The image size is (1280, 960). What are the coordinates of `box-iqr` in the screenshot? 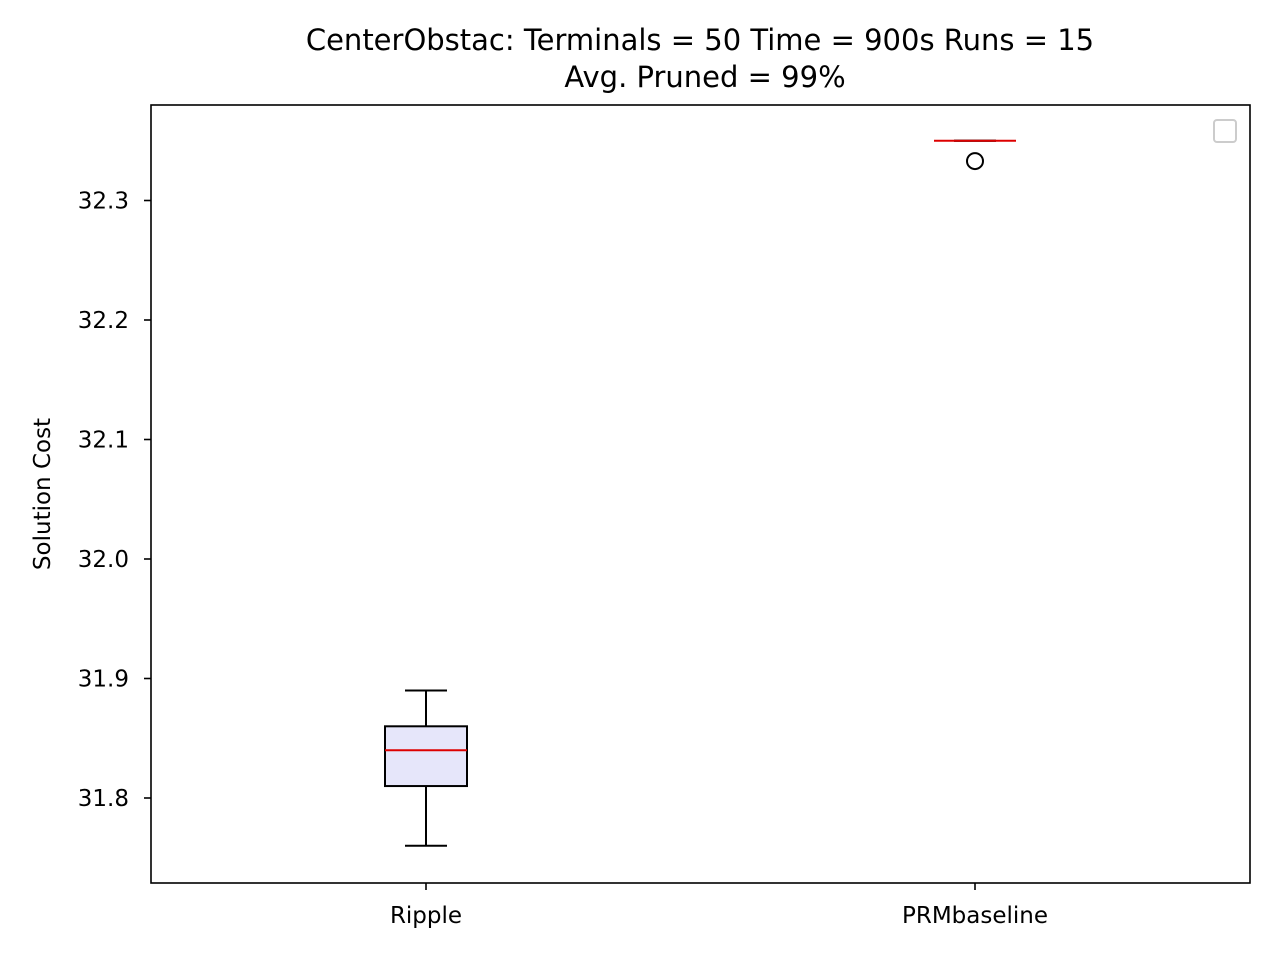 It's located at (426, 756).